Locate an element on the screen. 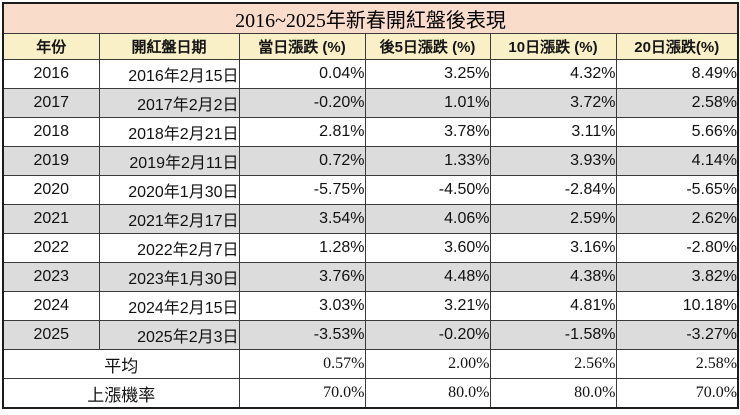 The width and height of the screenshot is (740, 415). value-cell: 3.25% is located at coordinates (427, 74).